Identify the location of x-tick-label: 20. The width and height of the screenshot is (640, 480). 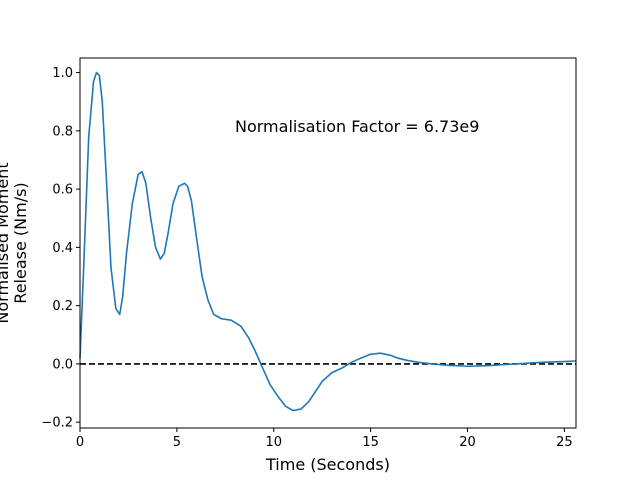
(467, 442).